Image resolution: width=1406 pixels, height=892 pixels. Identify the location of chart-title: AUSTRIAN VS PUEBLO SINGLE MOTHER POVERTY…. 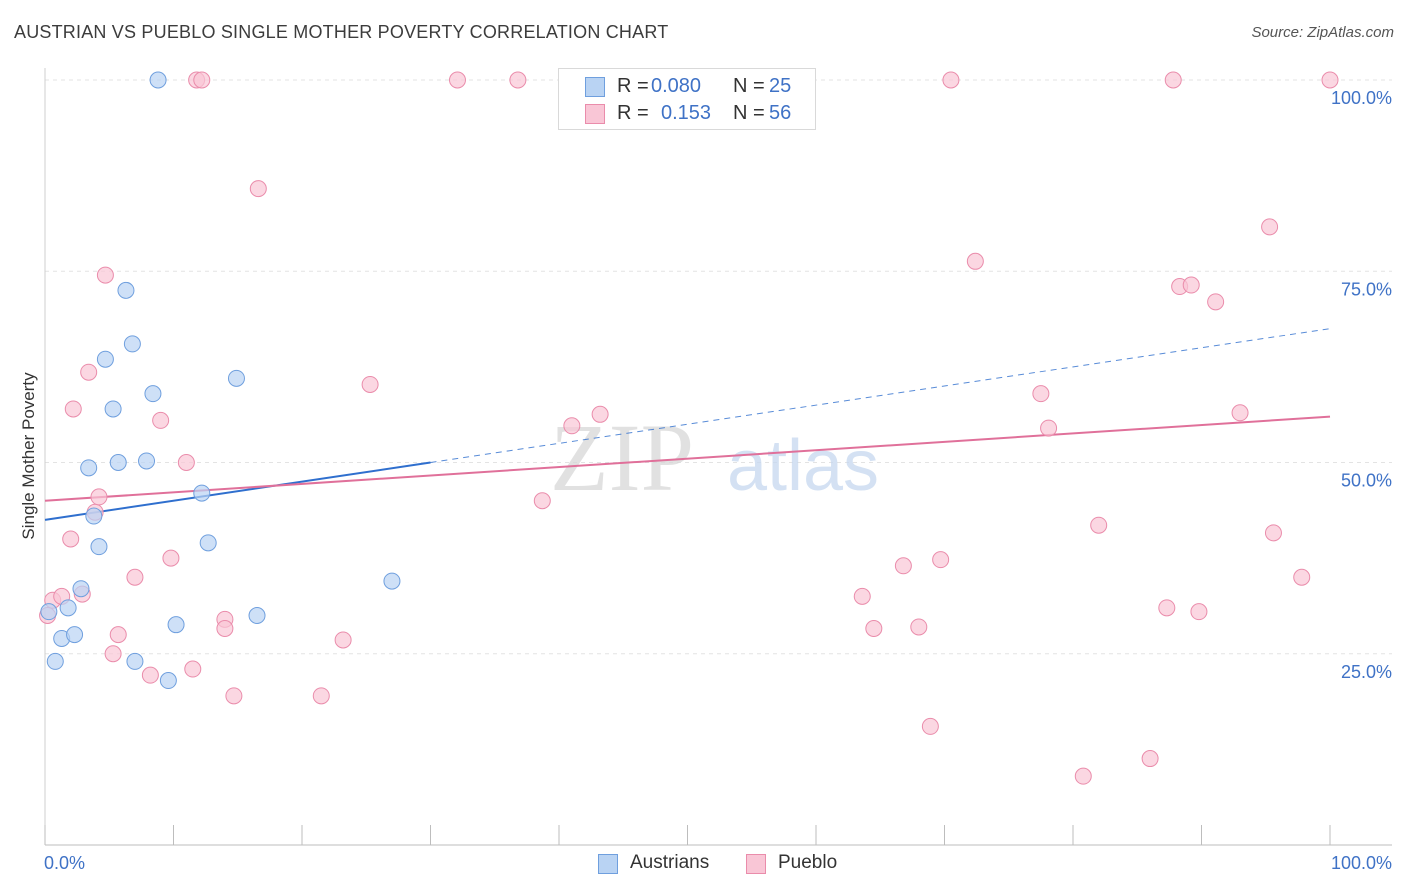
(341, 32).